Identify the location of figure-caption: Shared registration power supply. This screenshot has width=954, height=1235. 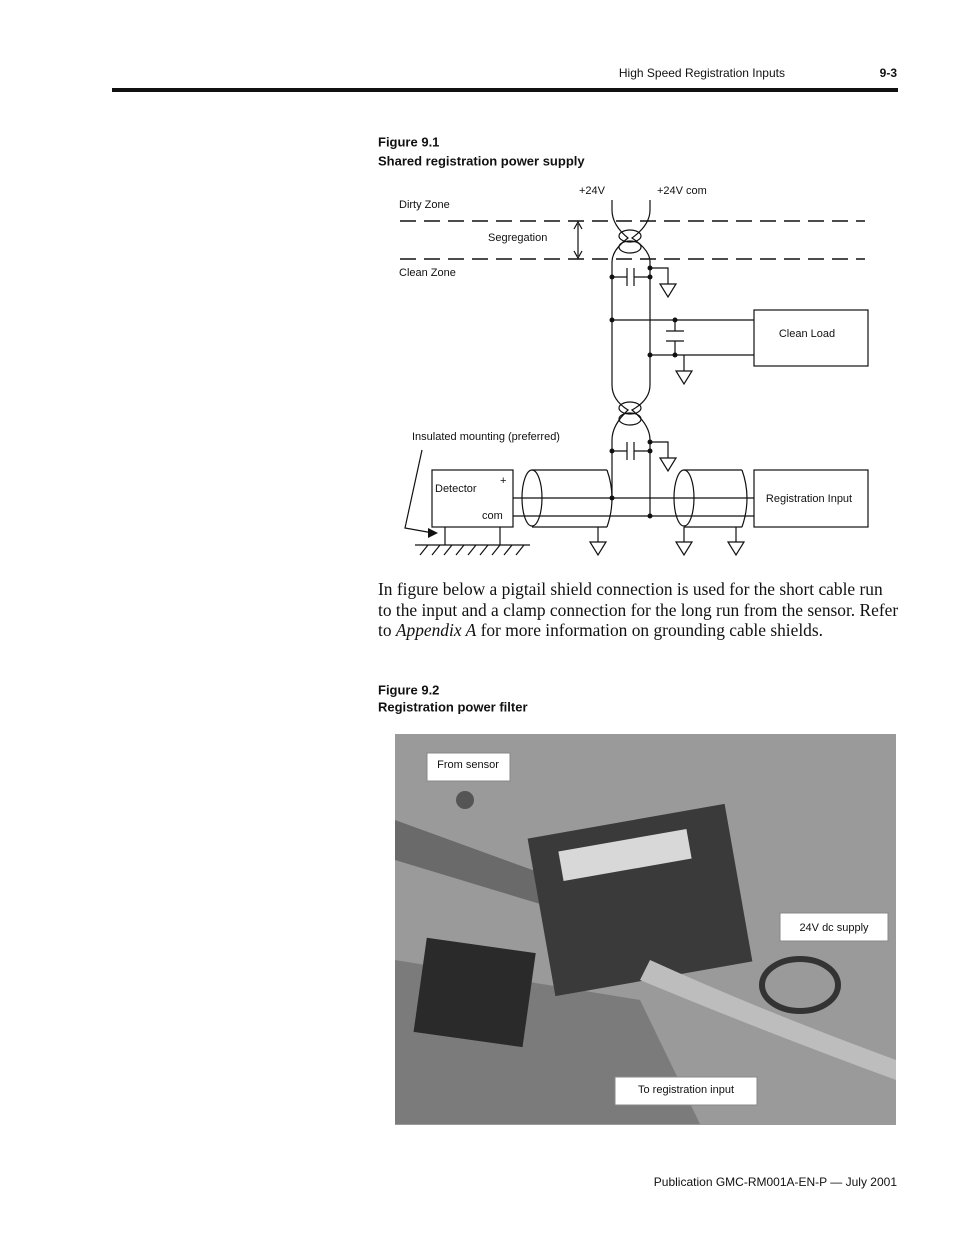
(481, 160).